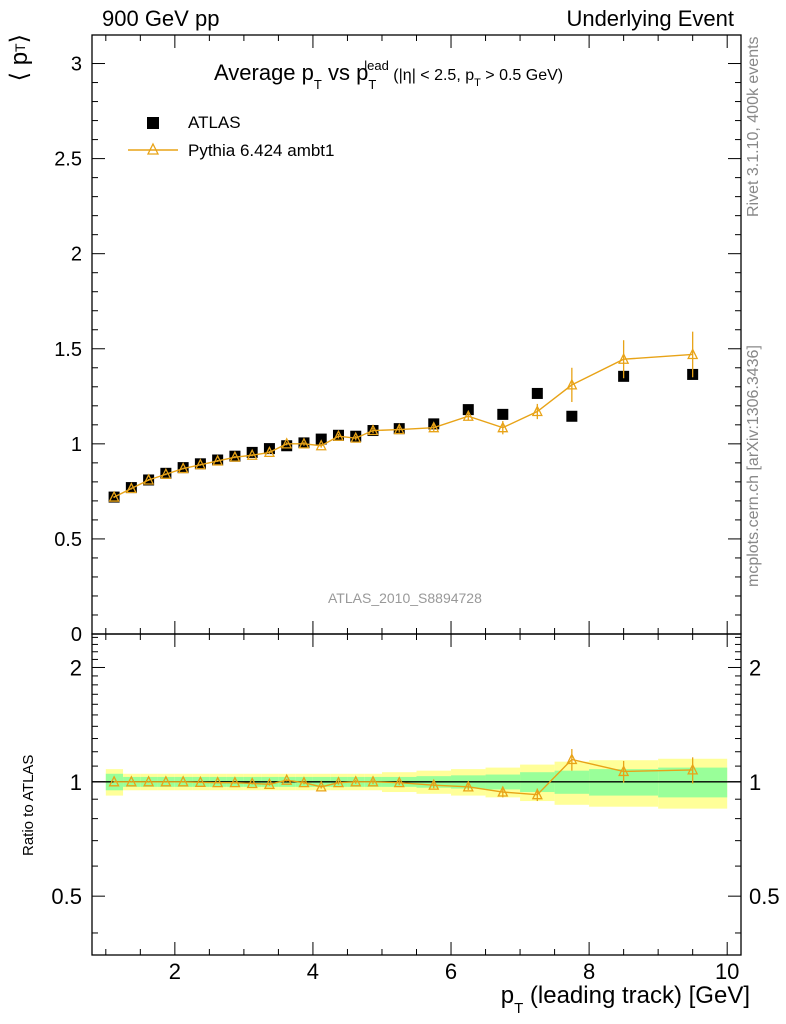  I want to click on main-y-tick-label: 3, so click(76, 65).